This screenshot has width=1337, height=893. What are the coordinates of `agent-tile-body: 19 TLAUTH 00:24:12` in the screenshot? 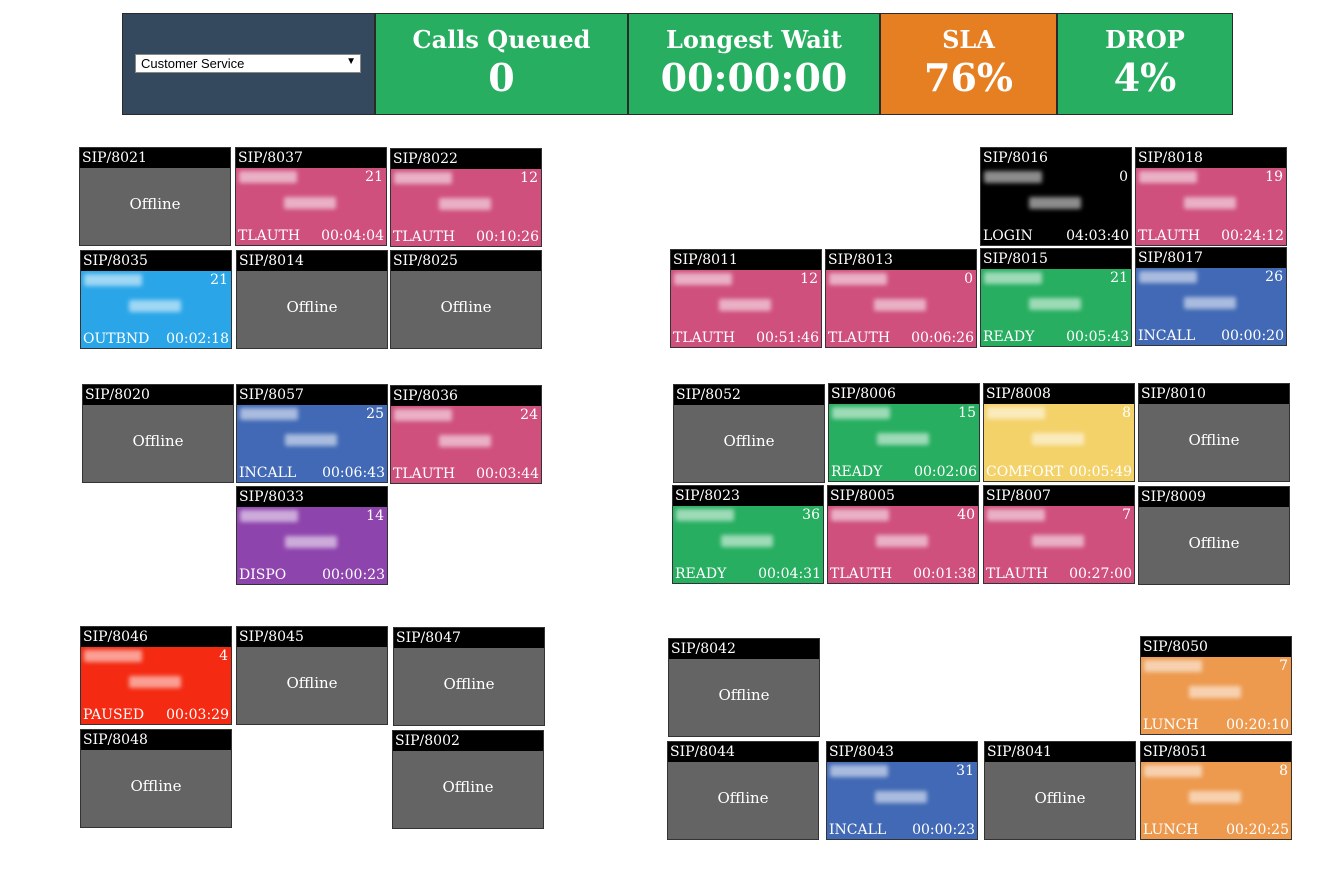 It's located at (1211, 206).